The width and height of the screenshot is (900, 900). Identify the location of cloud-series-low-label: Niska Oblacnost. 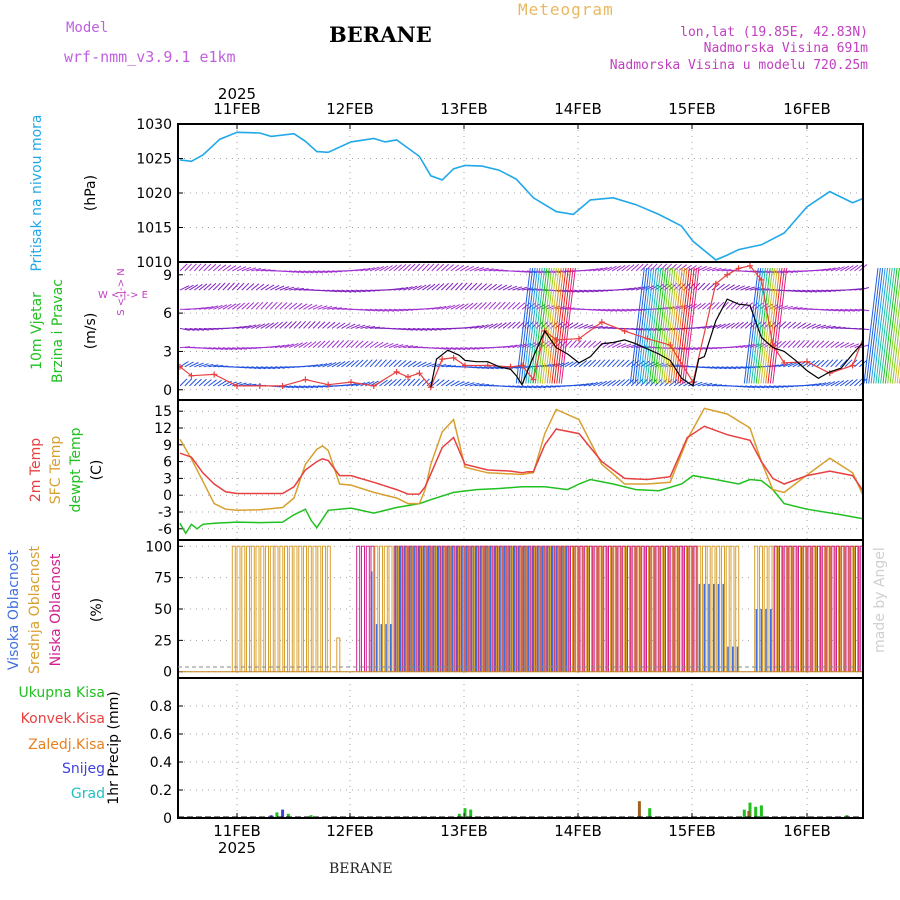
(56, 609).